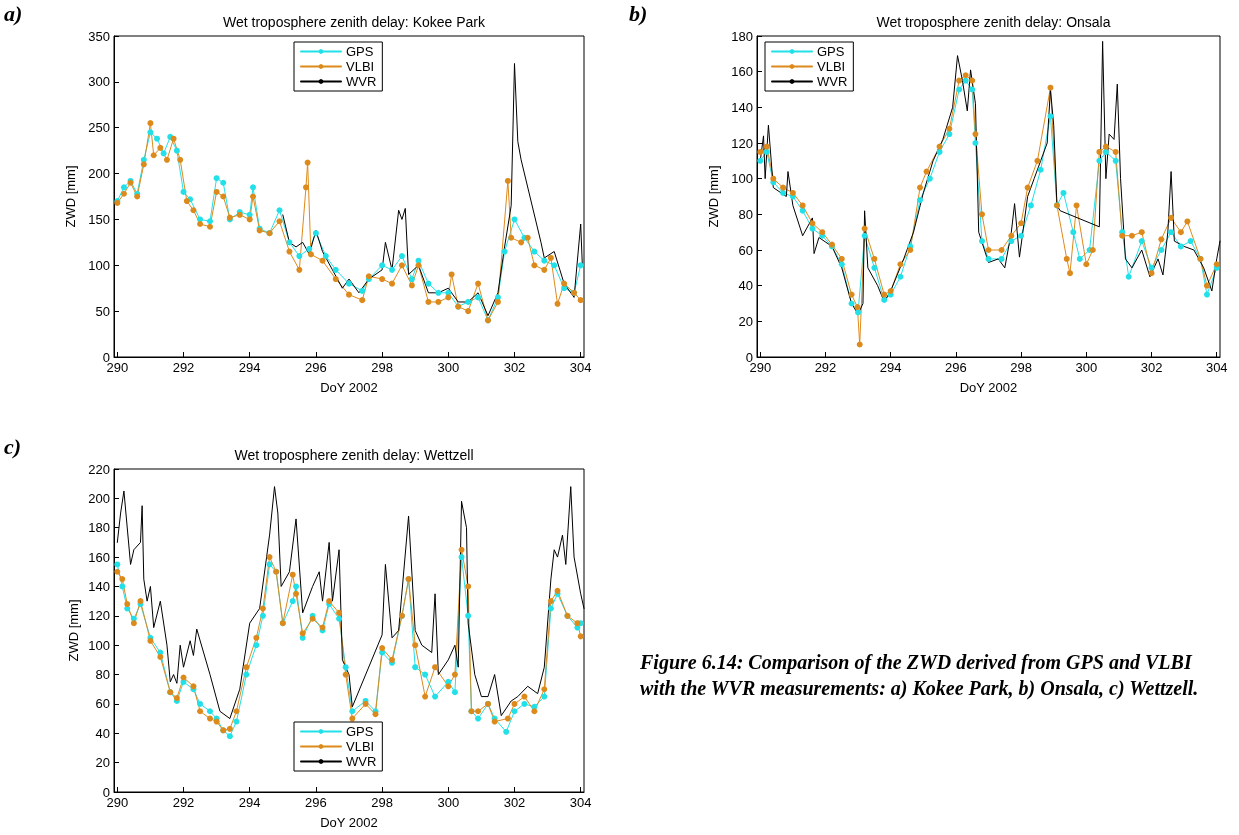 The width and height of the screenshot is (1239, 835). Describe the element at coordinates (99, 219) in the screenshot. I see `y-tick-label: 150` at that location.